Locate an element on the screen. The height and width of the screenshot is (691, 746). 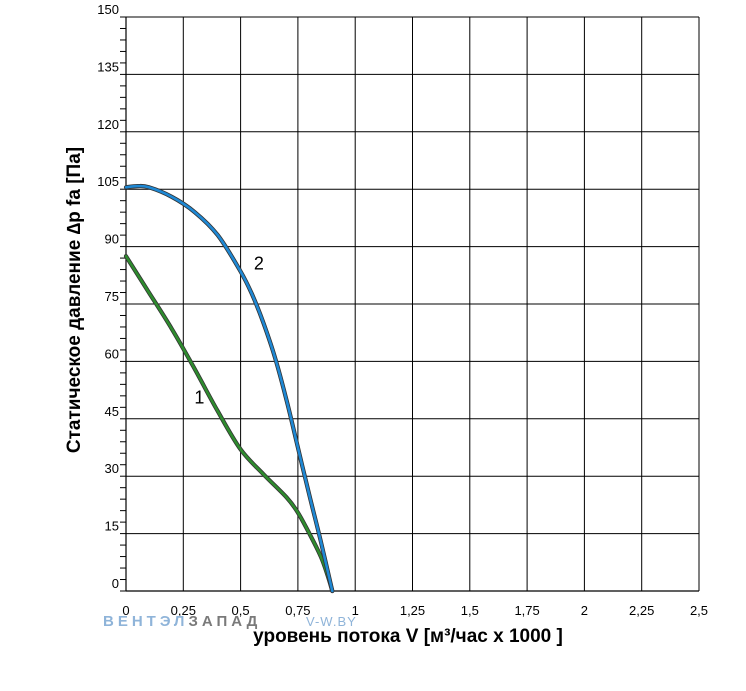
y-tick-label: 90 is located at coordinates (112, 239).